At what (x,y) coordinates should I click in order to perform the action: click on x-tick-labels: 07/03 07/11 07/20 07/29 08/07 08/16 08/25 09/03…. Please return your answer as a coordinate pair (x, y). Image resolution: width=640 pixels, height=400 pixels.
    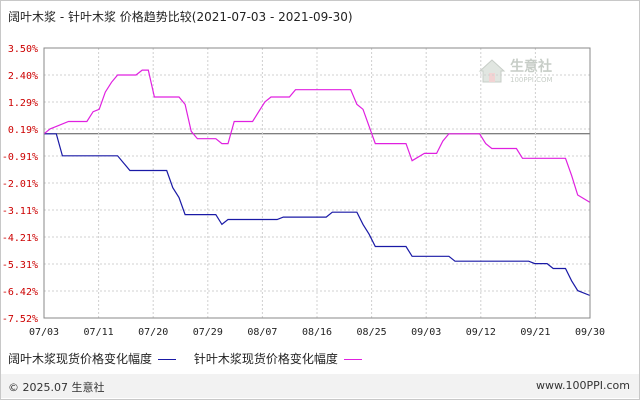
    Looking at the image, I should click on (317, 332).